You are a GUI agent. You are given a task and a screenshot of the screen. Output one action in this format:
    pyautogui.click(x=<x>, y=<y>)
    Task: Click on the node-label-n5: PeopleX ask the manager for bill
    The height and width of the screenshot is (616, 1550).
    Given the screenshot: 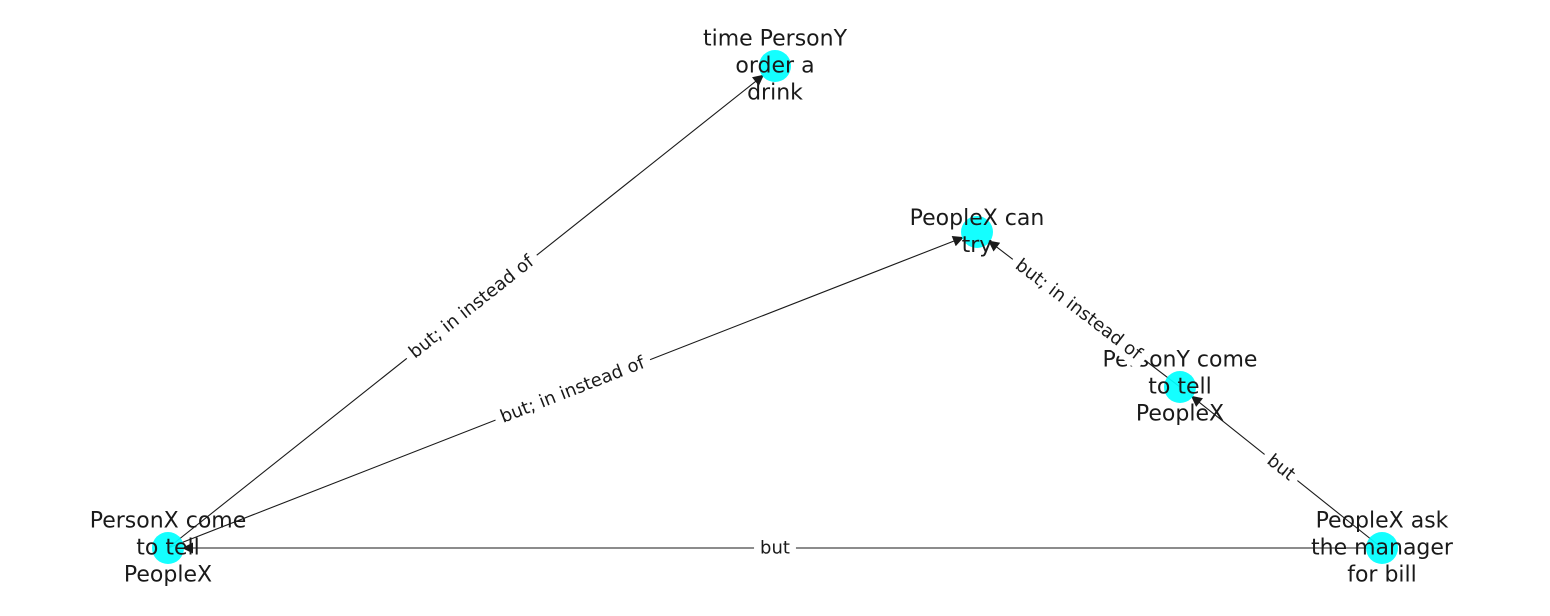 What is the action you would take?
    pyautogui.click(x=1382, y=548)
    